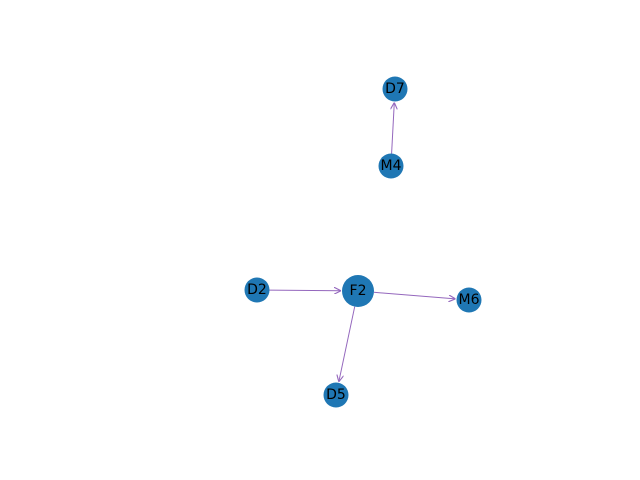 Image resolution: width=640 pixels, height=480 pixels. Describe the element at coordinates (305, 290) in the screenshot. I see `edge-d2-to-f2` at that location.